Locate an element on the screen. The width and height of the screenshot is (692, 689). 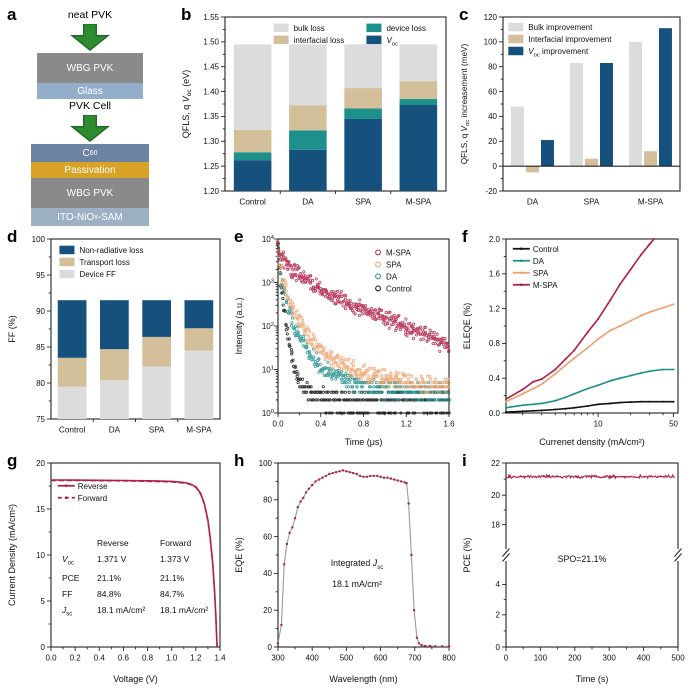
layer-ito-niox-sam: ITO-NiO x -SAM is located at coordinates (90, 217).